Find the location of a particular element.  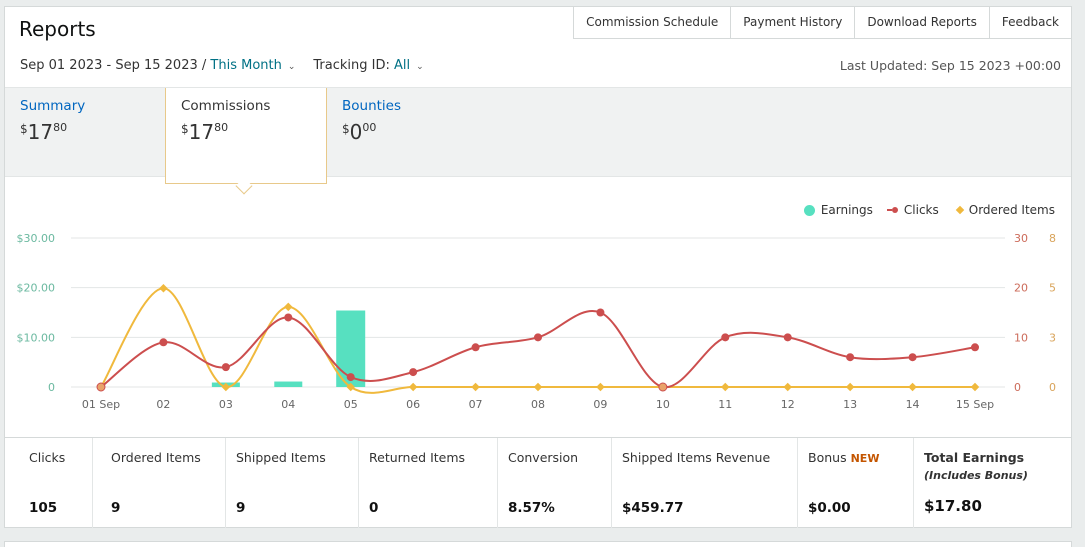

left-axis-tick: $30.00 is located at coordinates (36, 238).